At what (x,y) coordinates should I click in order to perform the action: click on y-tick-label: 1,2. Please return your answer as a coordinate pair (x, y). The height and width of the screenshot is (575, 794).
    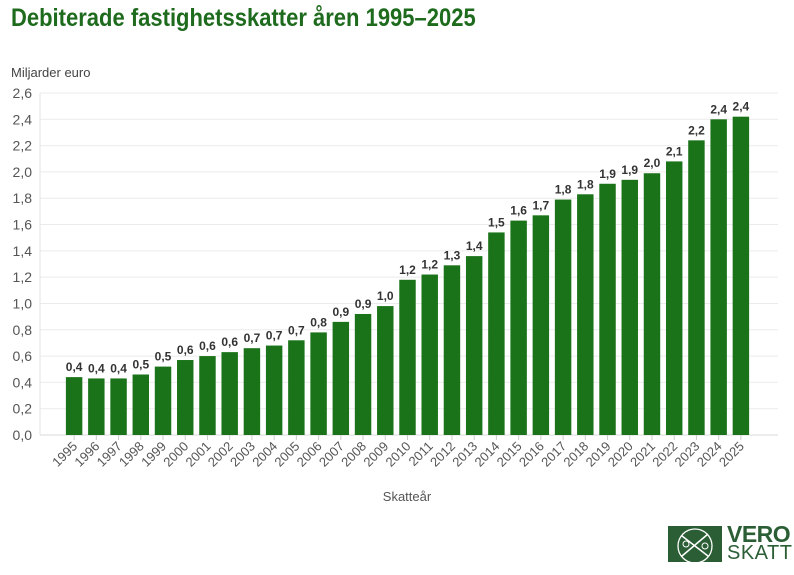
    Looking at the image, I should click on (23, 277).